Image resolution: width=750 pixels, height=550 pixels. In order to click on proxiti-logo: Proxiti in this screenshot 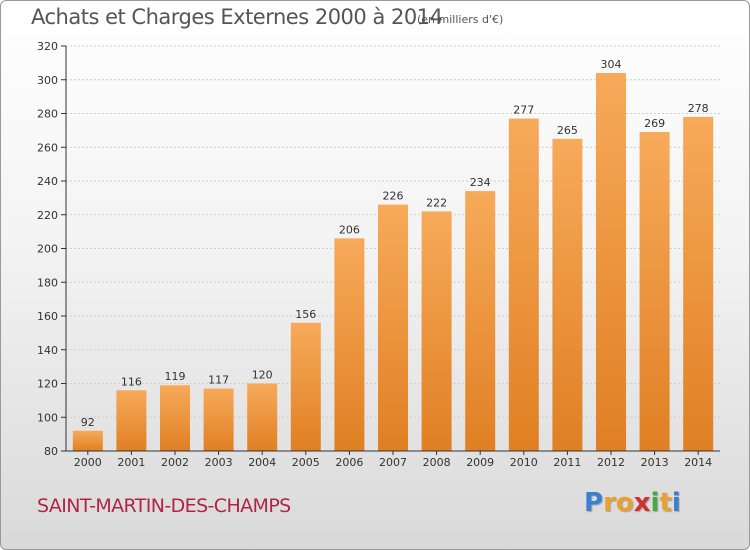, I will do `click(632, 503)`.